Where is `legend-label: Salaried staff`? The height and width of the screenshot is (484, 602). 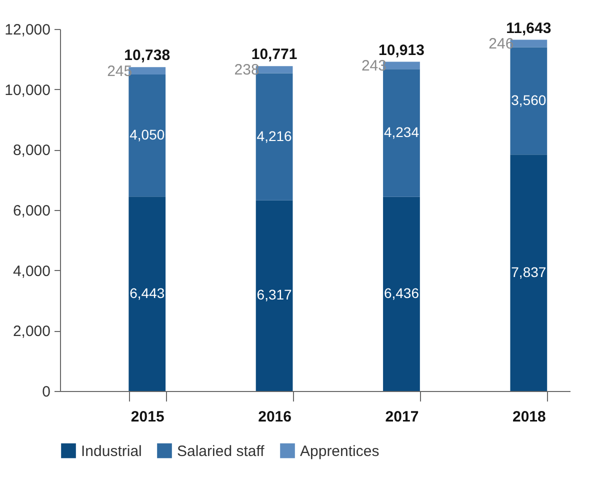 legend-label: Salaried staff is located at coordinates (221, 451).